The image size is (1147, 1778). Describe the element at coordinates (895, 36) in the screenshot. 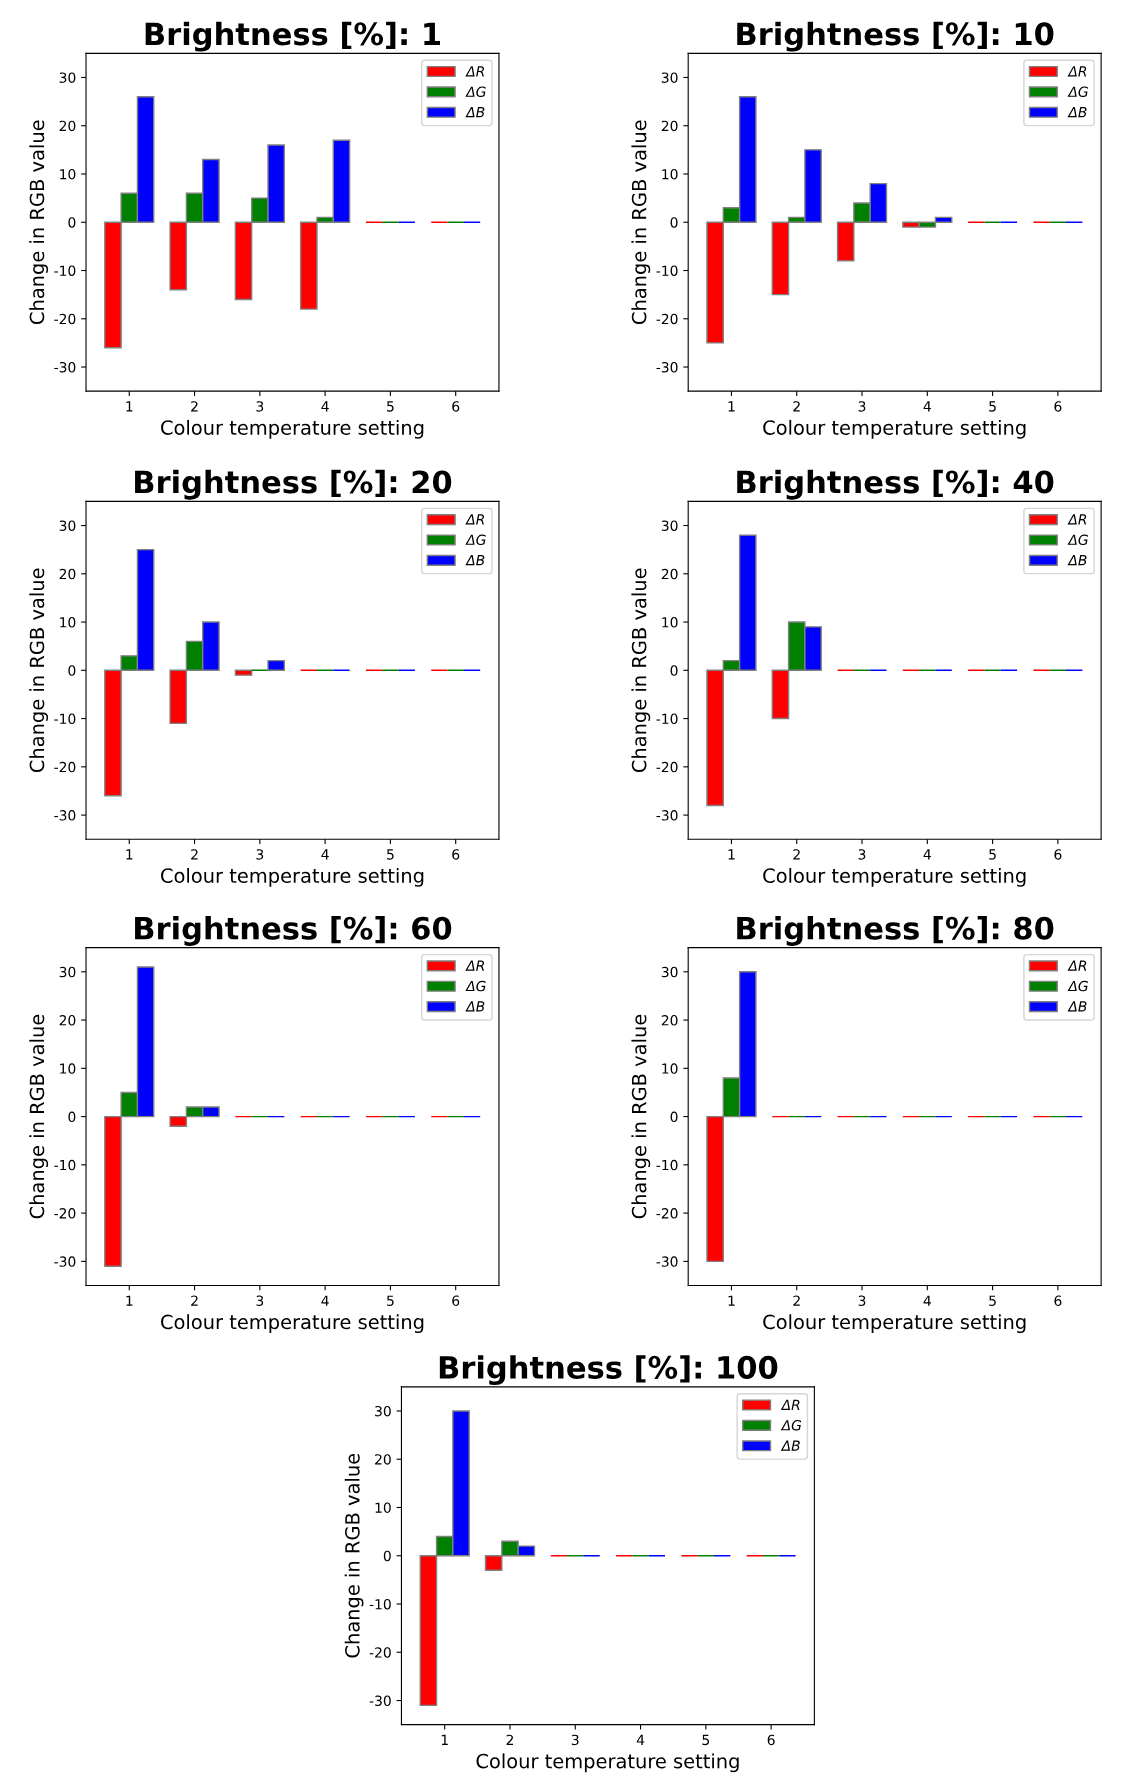

I see `chart-title: Brightness [%]: 10` at that location.